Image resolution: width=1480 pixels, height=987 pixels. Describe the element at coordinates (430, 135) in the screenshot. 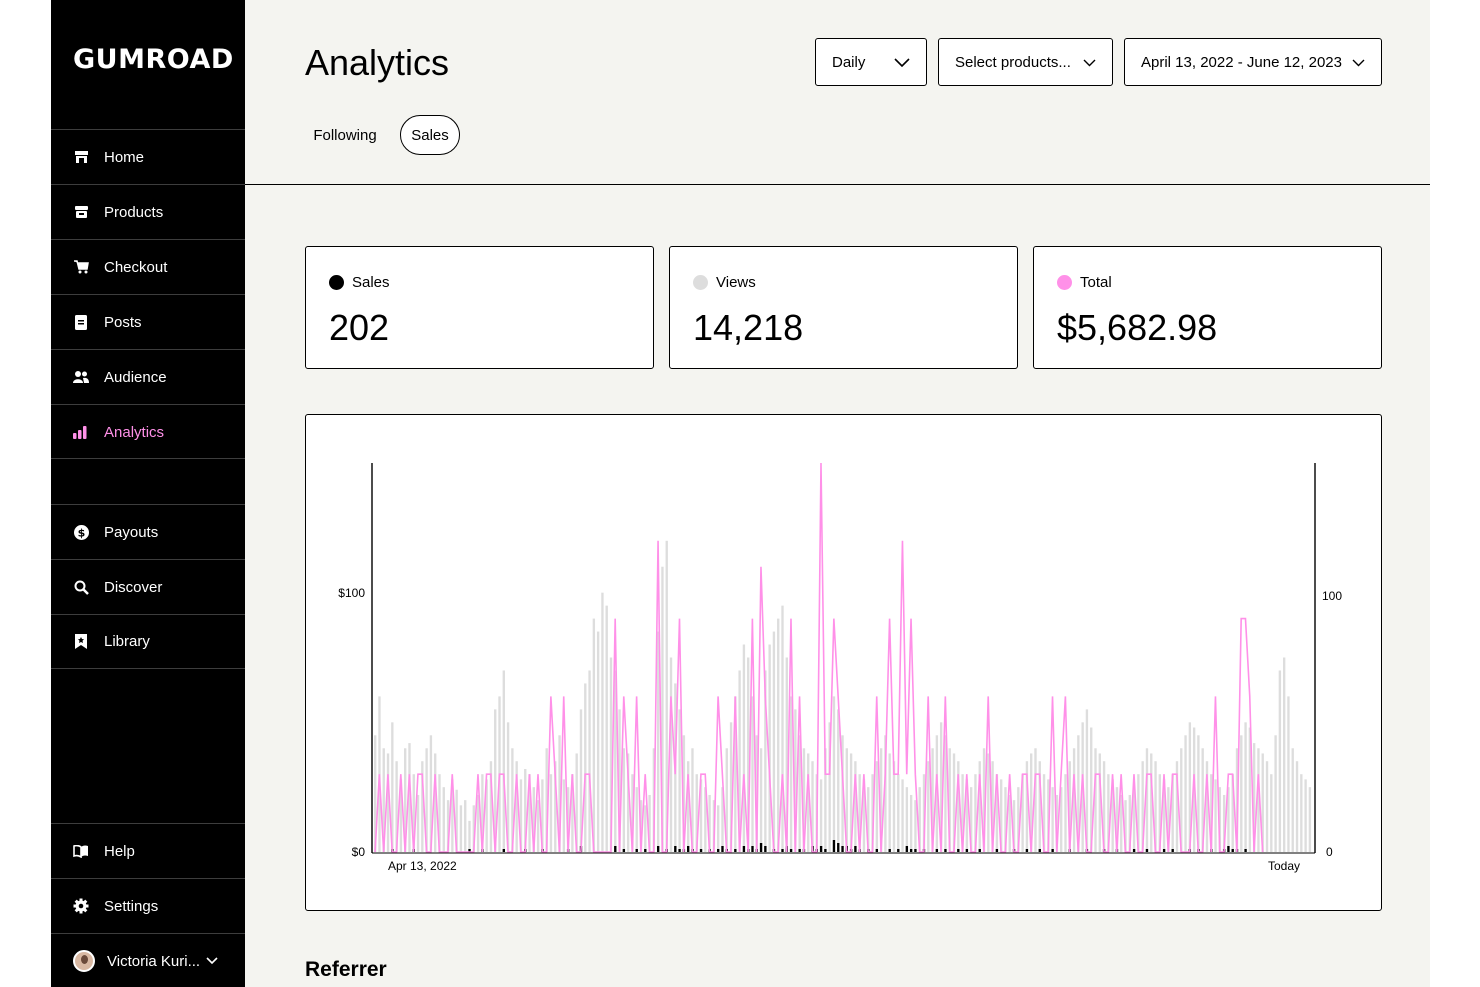

I see `tab-sales: Sales` at that location.